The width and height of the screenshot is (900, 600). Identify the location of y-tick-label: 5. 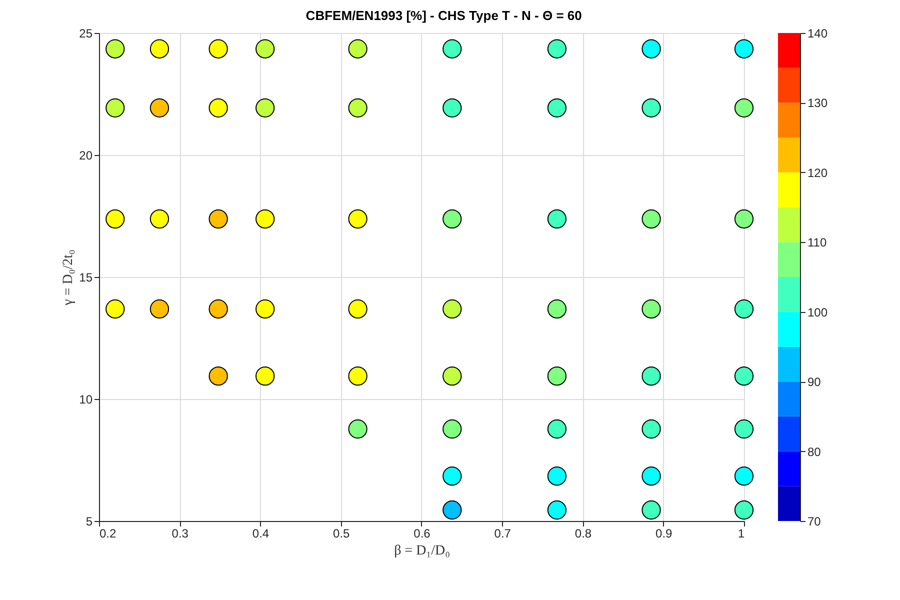
(89, 521).